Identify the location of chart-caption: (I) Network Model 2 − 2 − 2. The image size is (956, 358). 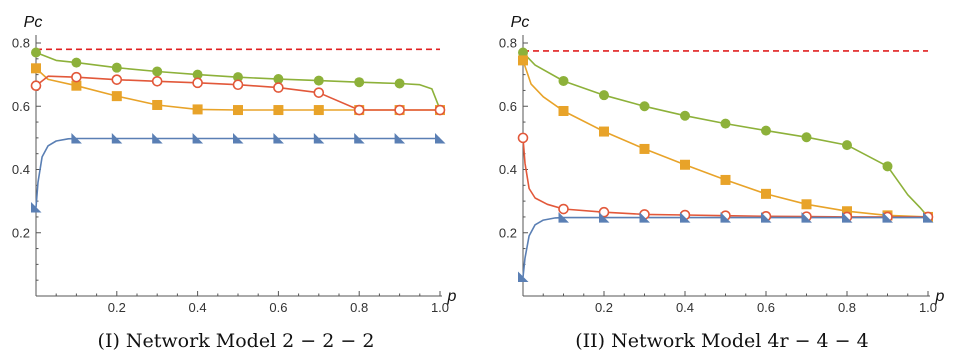
(236, 341).